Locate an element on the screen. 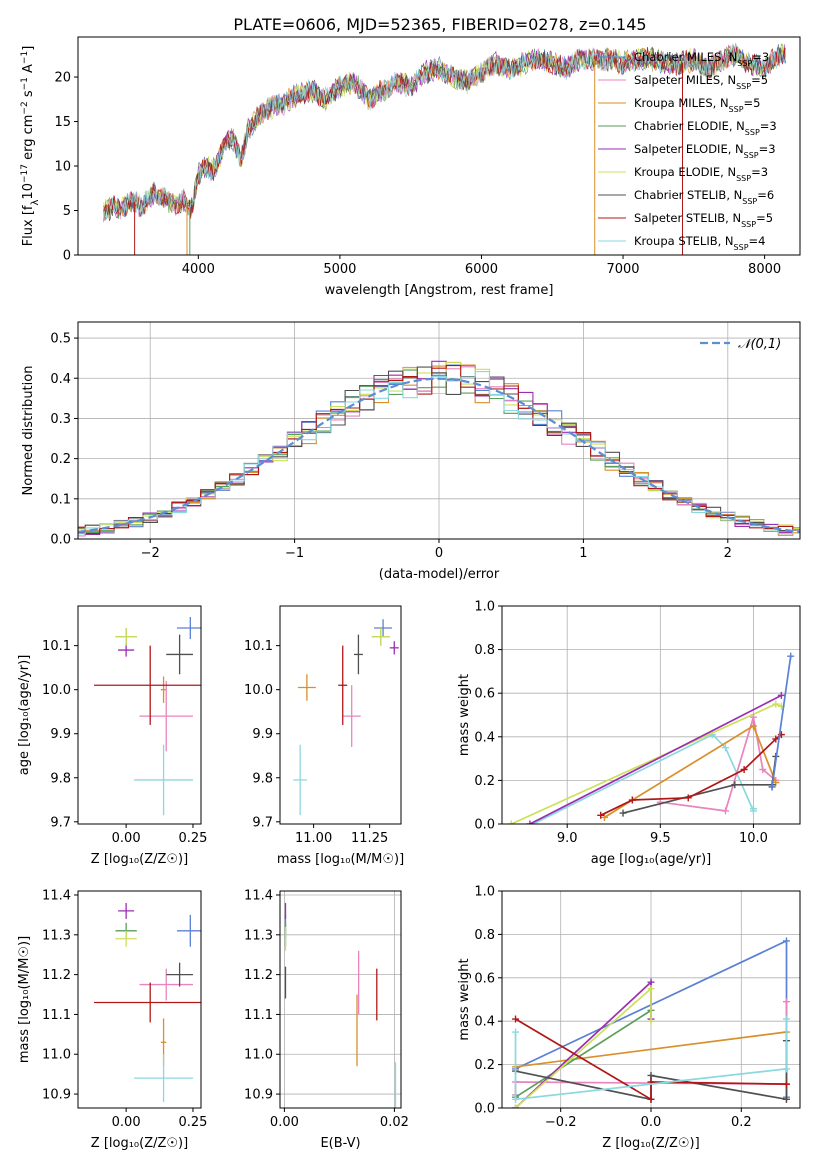 Image resolution: width=819 pixels, height=1170 pixels. x-tick-label: 11.00 is located at coordinates (313, 838).